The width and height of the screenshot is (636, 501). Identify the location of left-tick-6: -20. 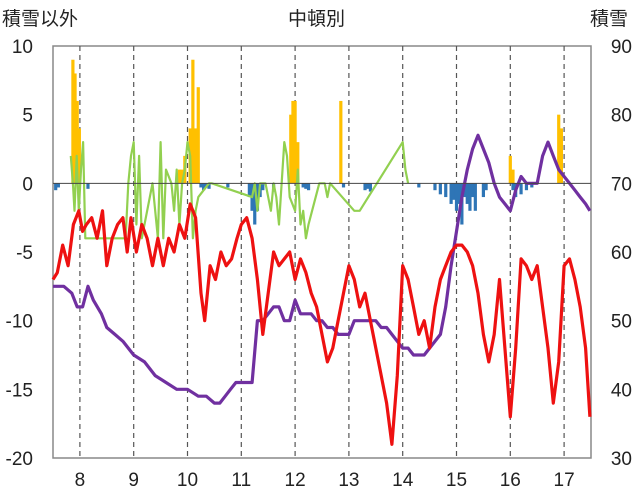
(19, 459).